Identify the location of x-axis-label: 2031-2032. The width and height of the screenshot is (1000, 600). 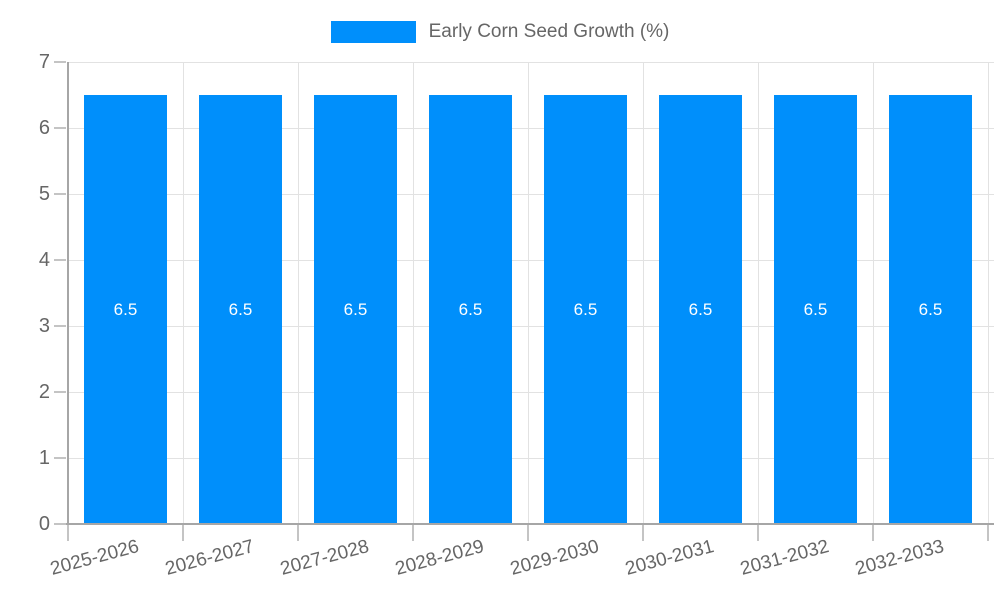
(784, 558).